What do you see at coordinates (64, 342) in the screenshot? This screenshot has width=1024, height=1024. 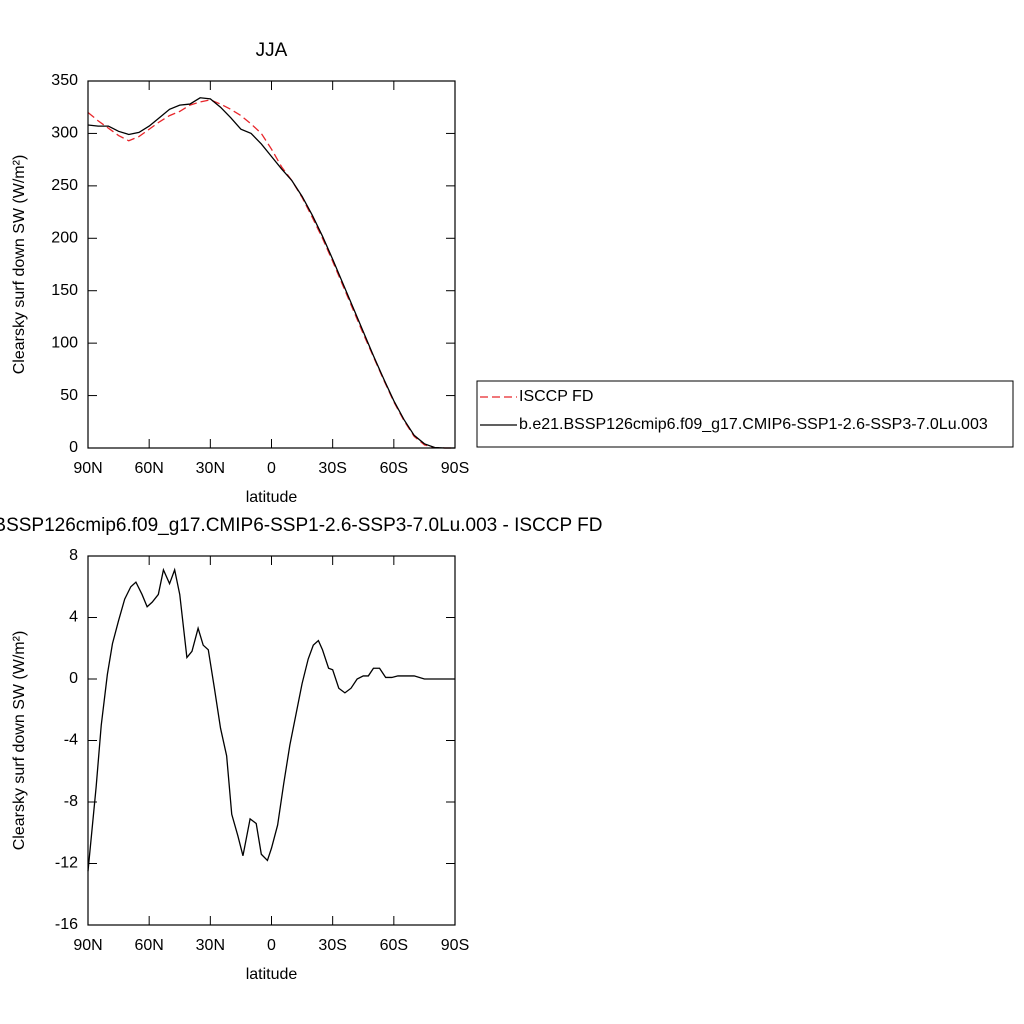 I see `y-tick-label: 100` at bounding box center [64, 342].